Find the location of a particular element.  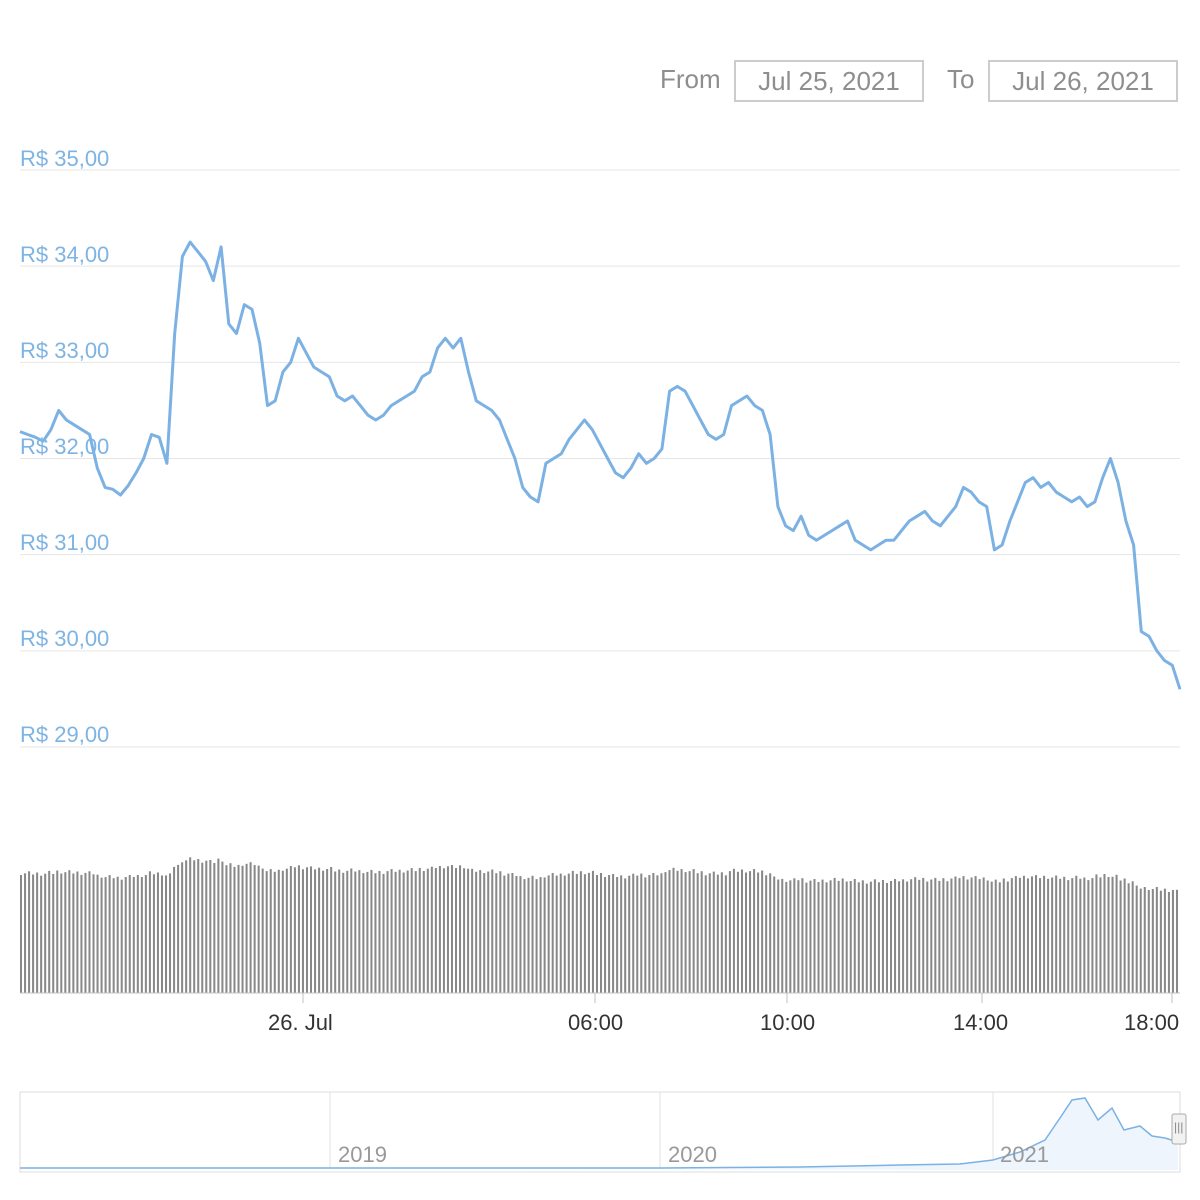

navigator is located at coordinates (603, 1132).